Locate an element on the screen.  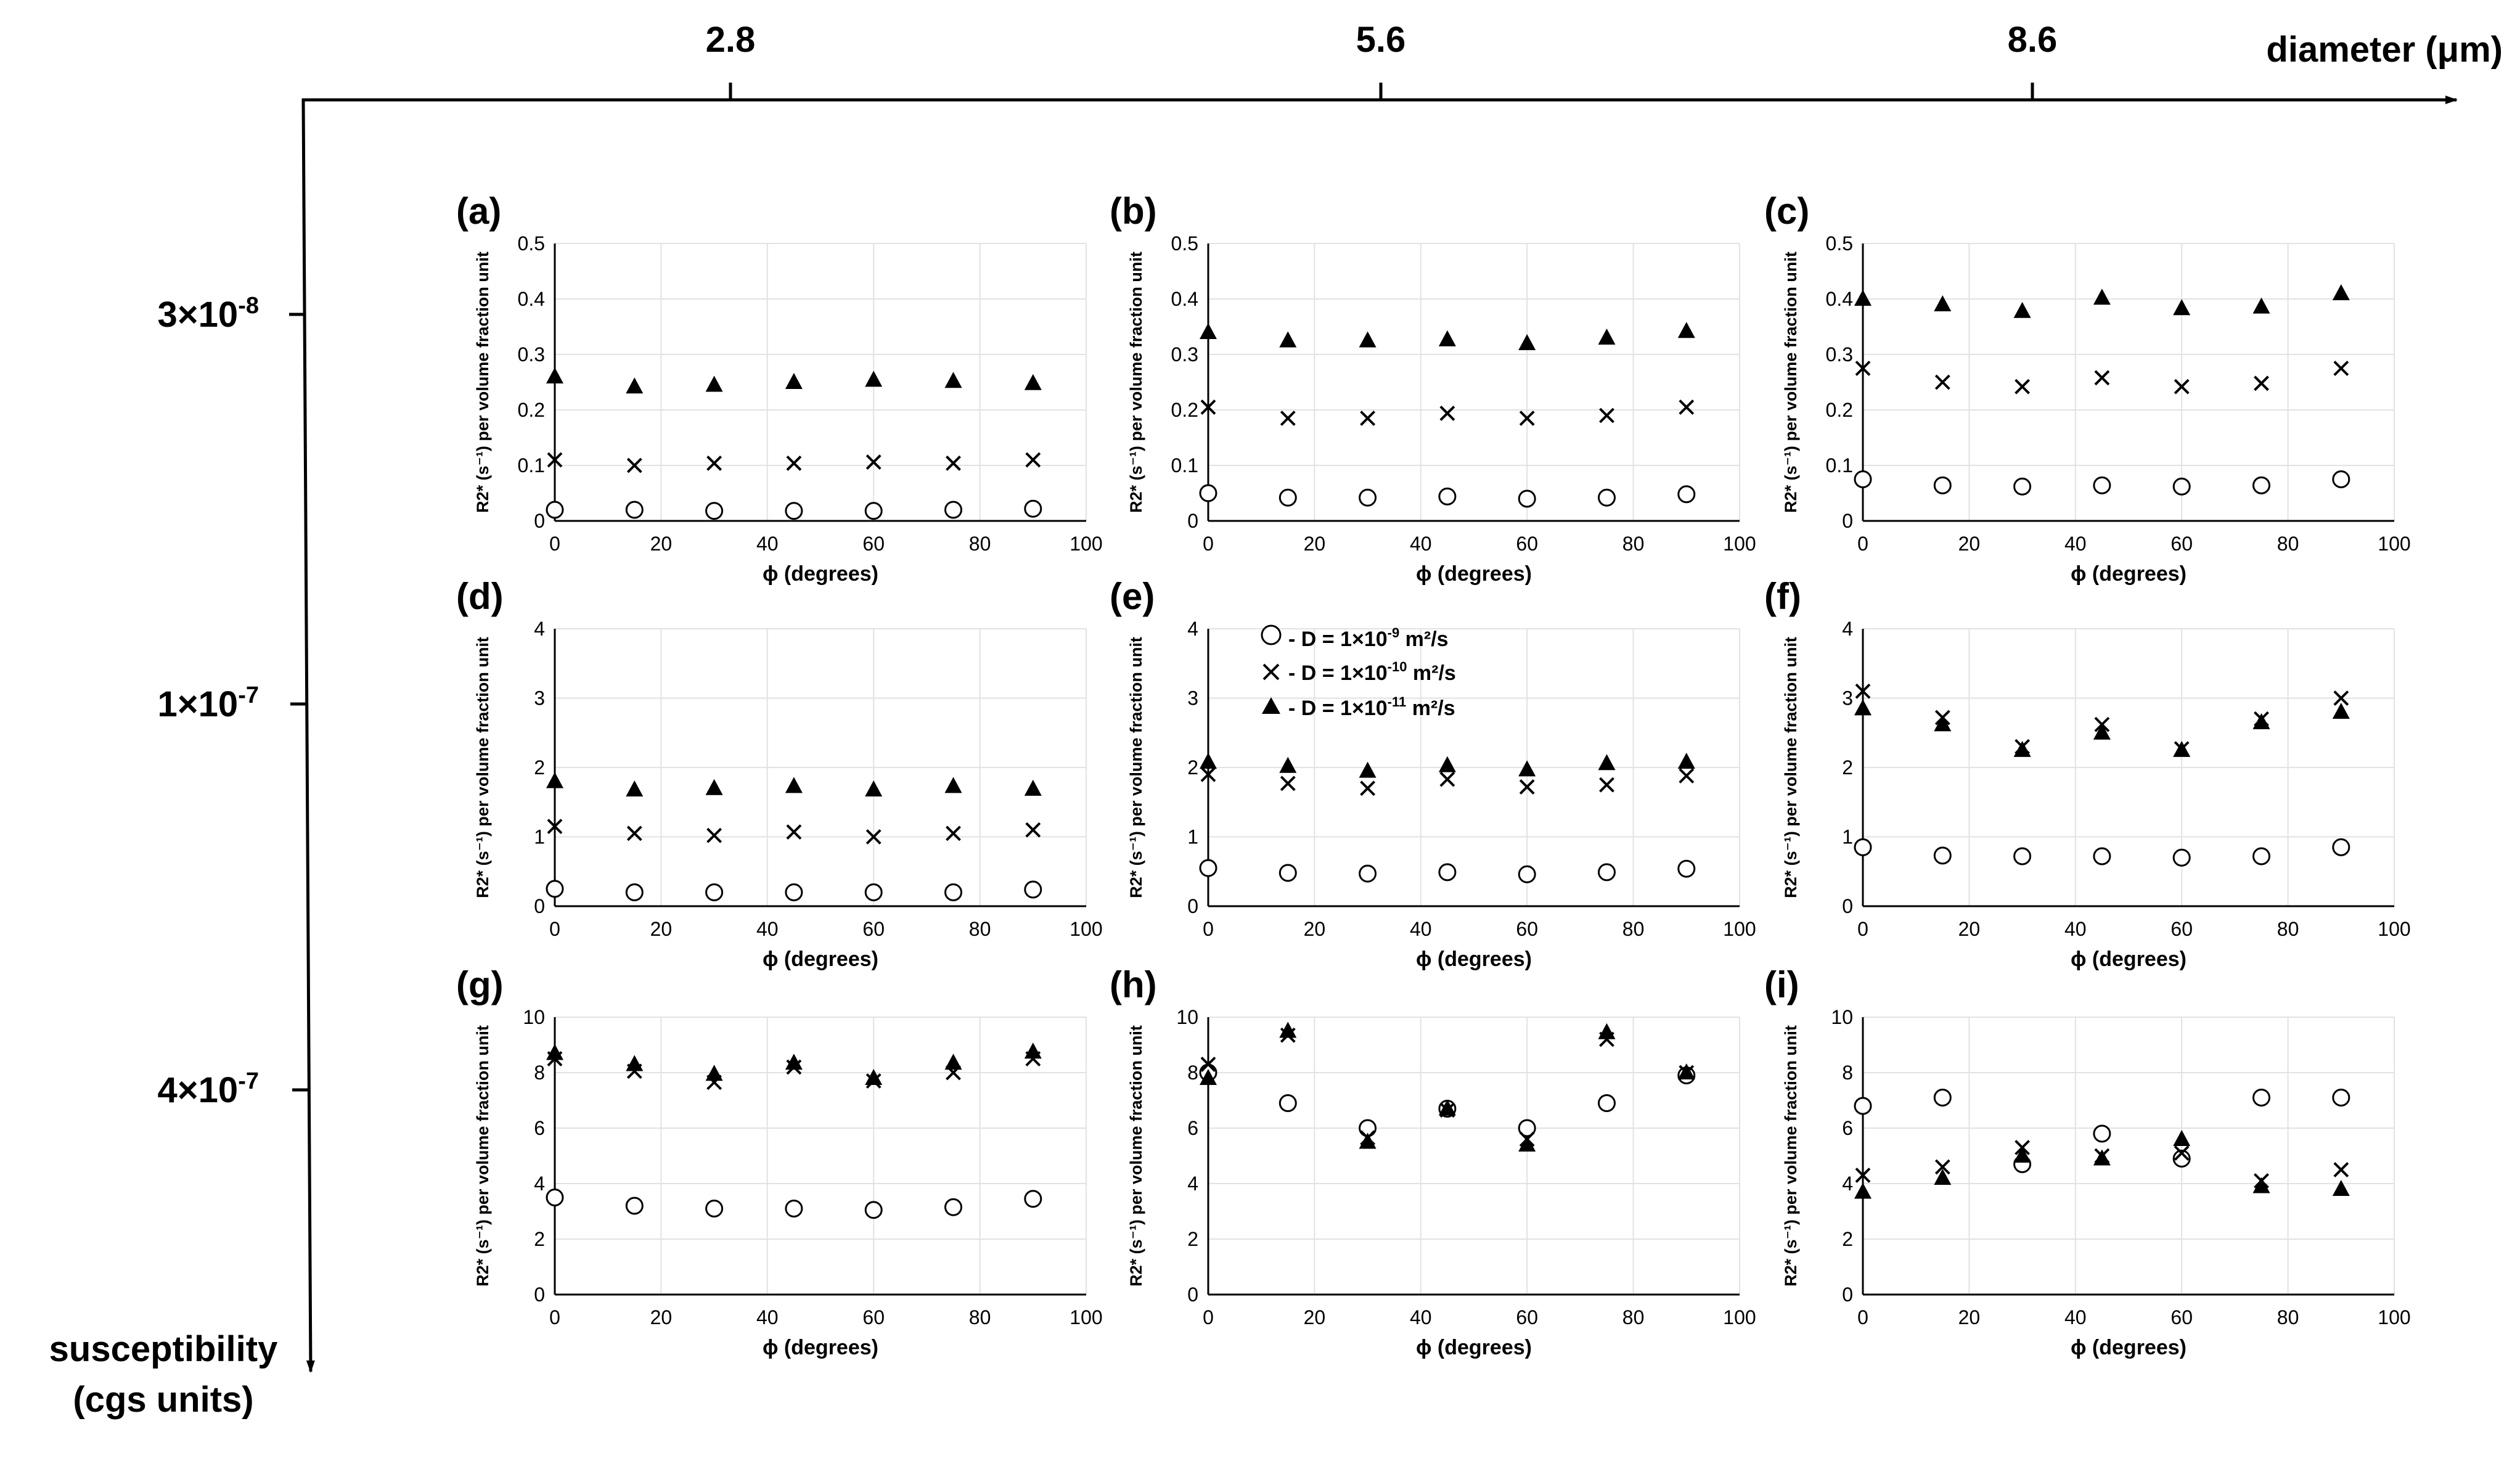
legend-label: - D = 1×10-9 m²/s is located at coordinates (1368, 638).